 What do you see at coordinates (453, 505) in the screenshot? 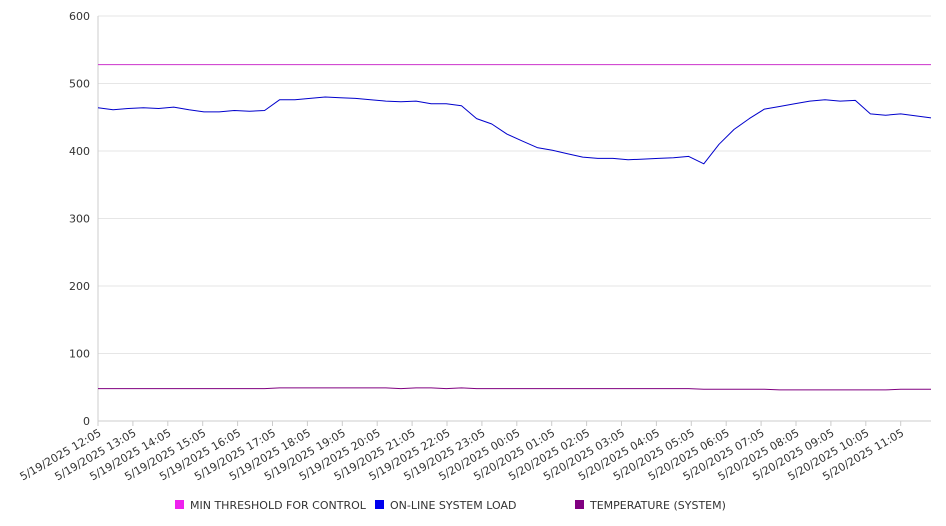
I see `legend-label-1: ON-LINE SYSTEM LOAD` at bounding box center [453, 505].